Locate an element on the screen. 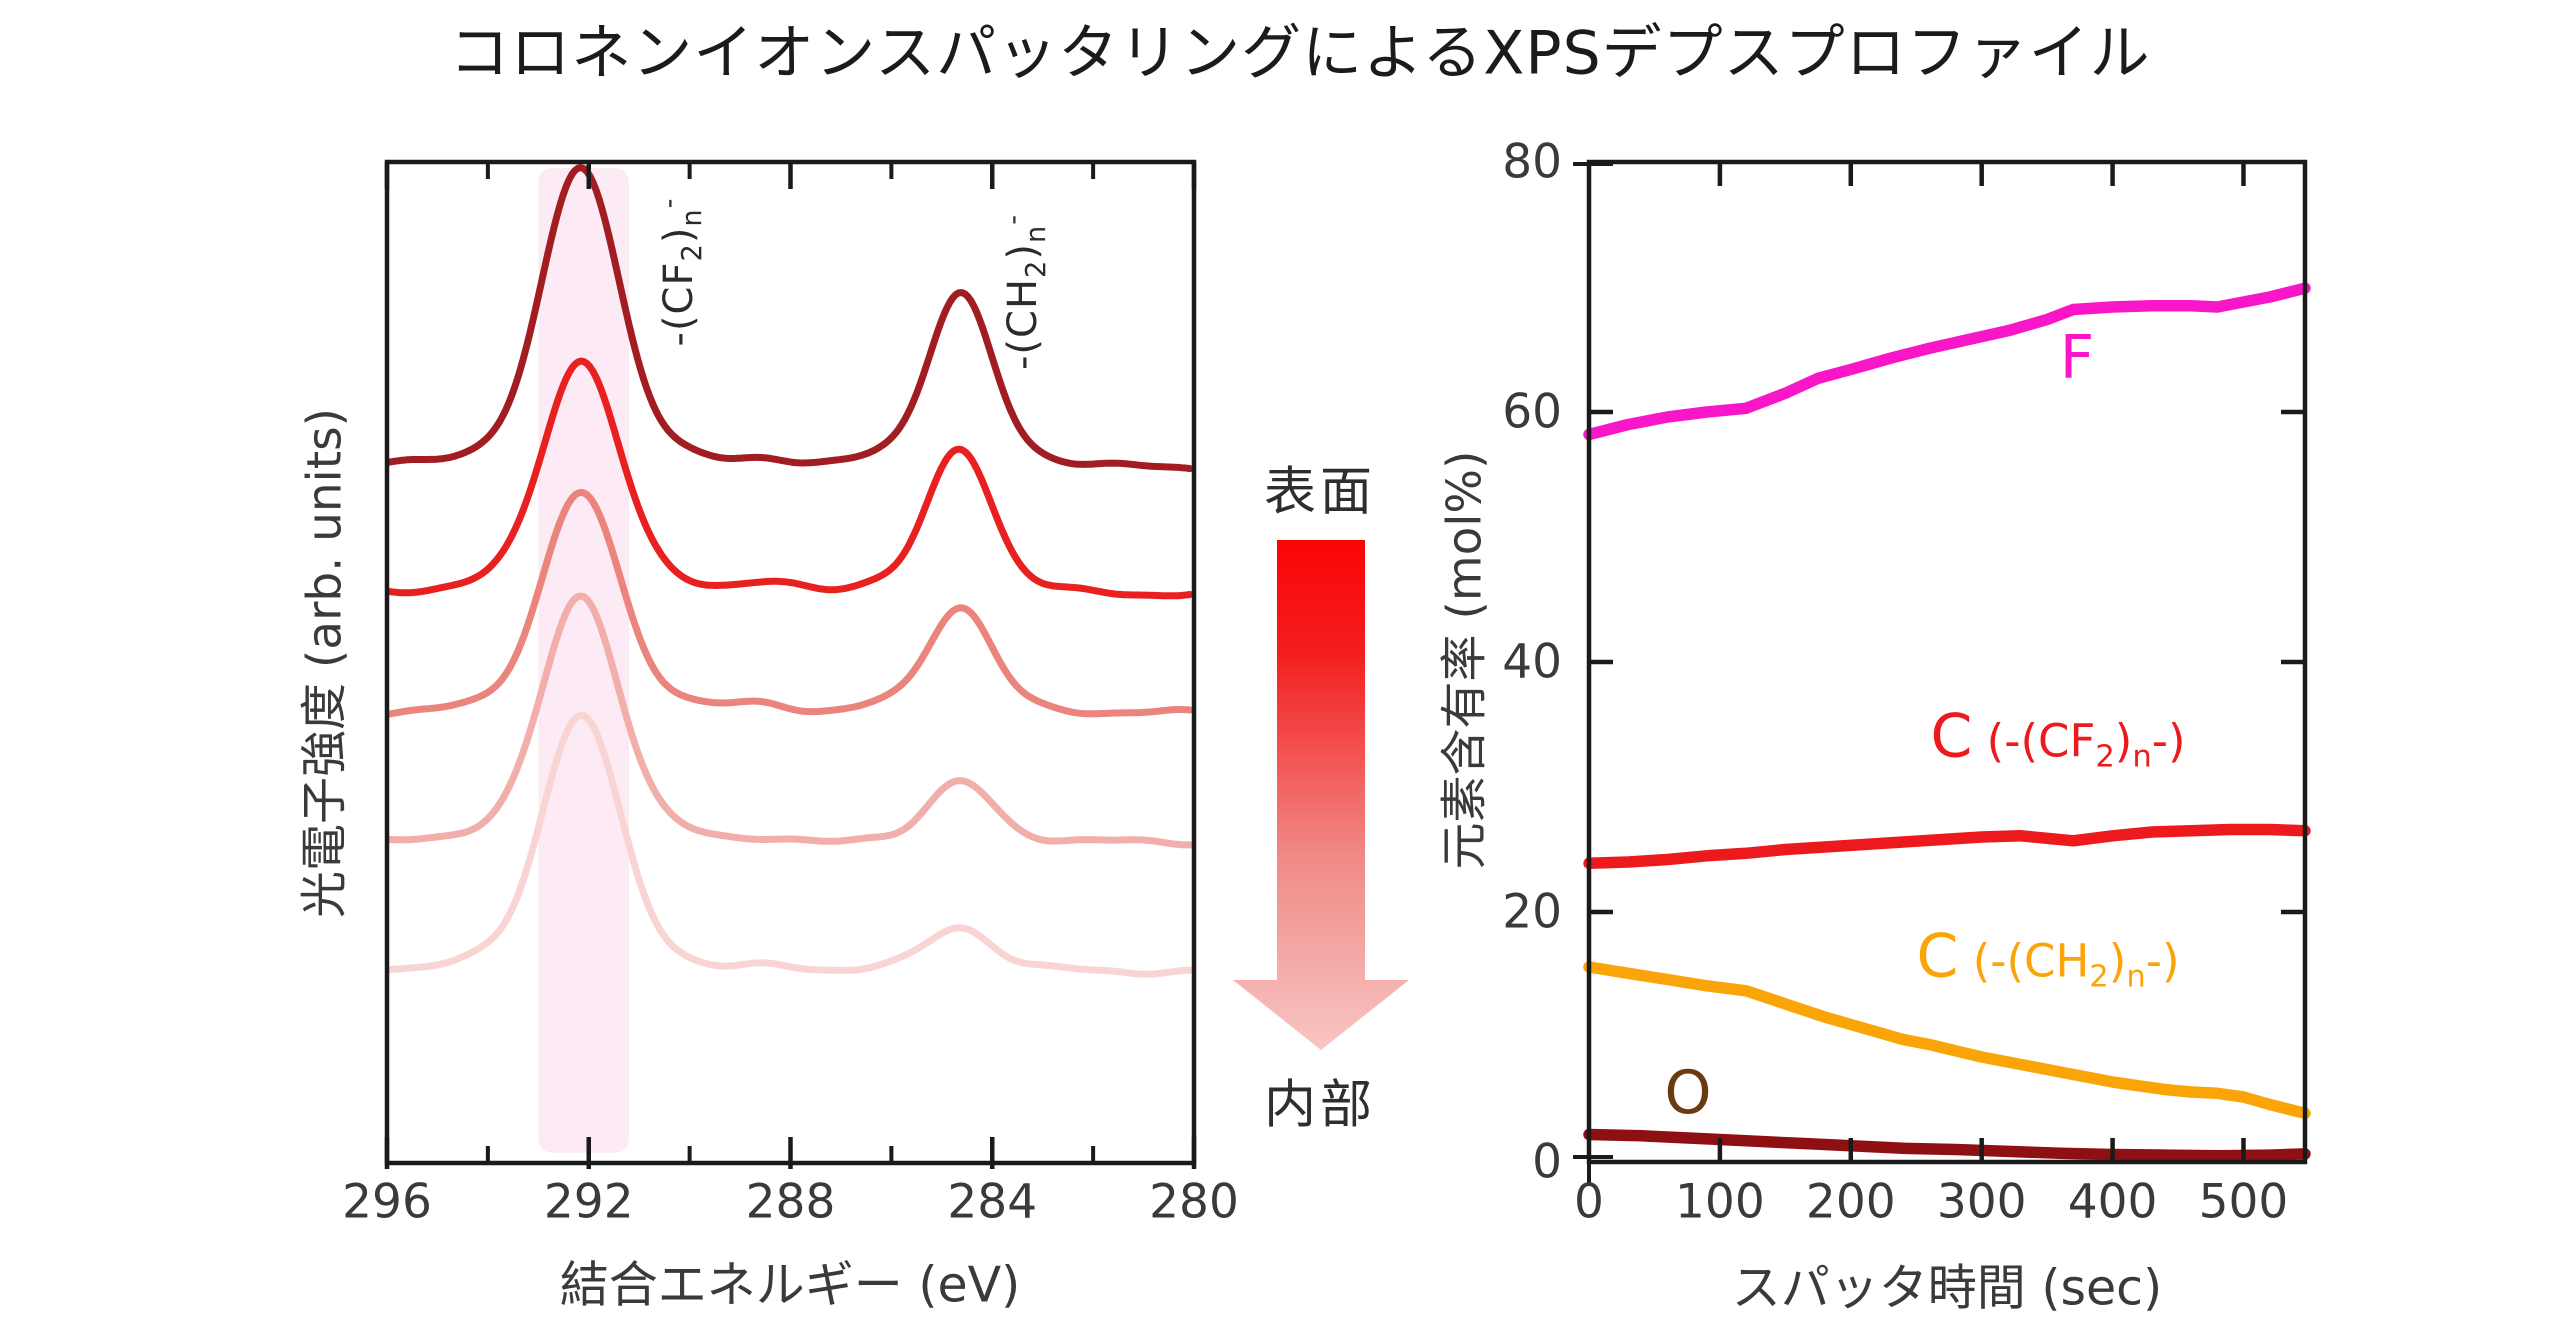  ch2-annotation-subn: n is located at coordinates (1037, 234).